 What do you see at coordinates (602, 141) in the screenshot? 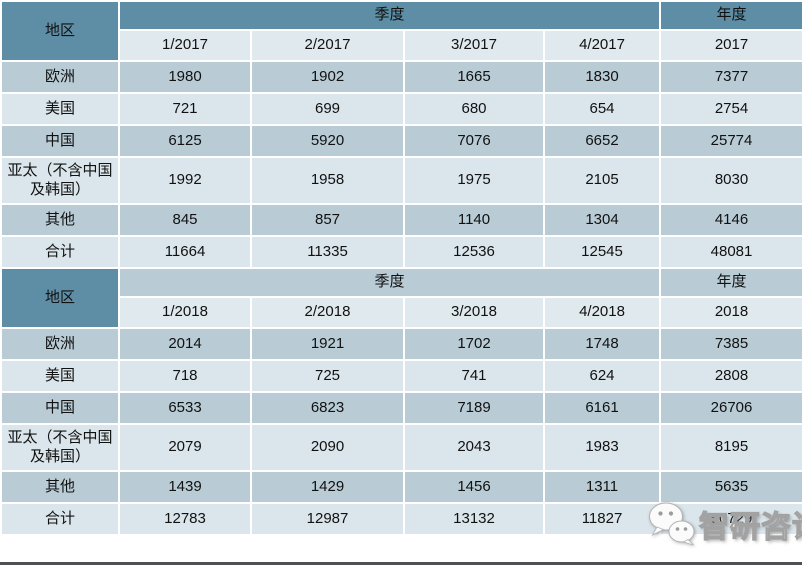
I see `value-cell: 6652` at bounding box center [602, 141].